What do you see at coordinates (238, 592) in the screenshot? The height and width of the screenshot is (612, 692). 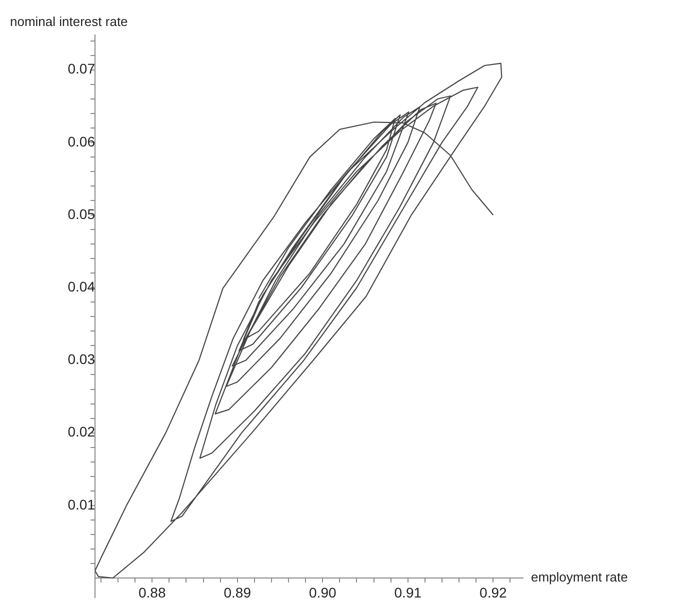 I see `x-tick-label: 0.89` at bounding box center [238, 592].